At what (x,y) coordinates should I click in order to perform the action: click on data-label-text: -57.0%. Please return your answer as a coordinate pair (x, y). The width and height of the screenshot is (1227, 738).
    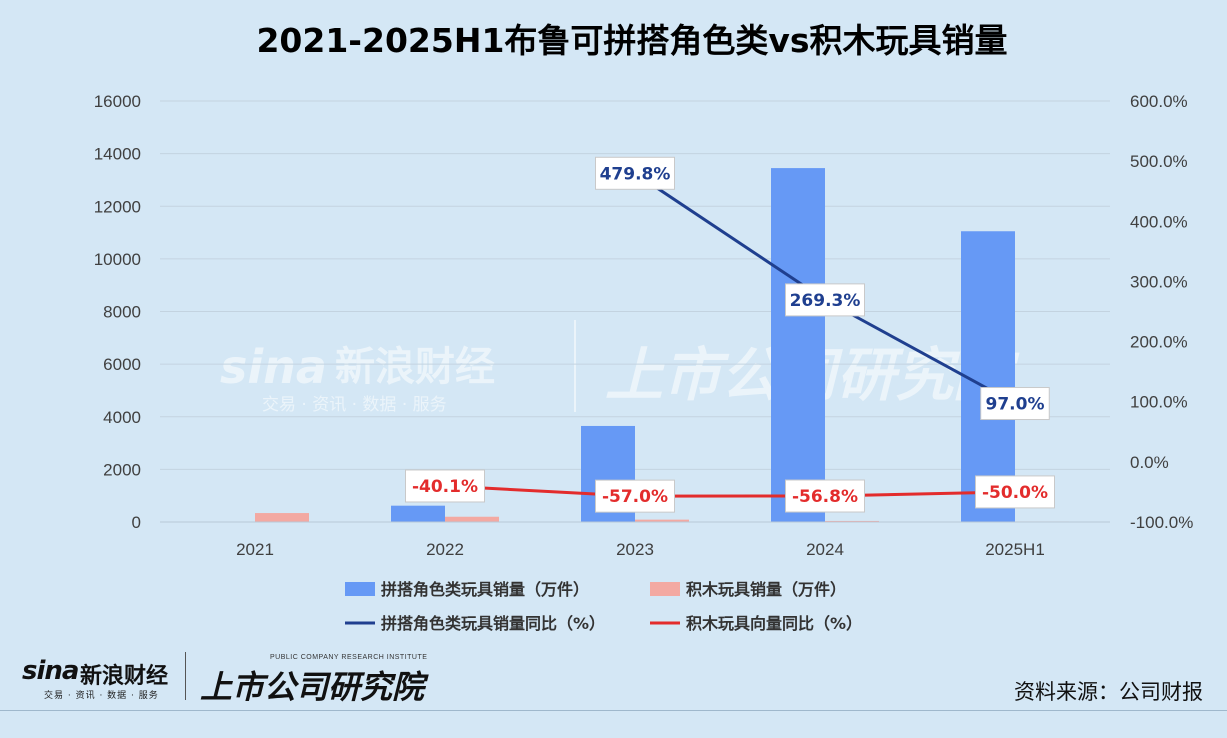
    Looking at the image, I should click on (635, 497).